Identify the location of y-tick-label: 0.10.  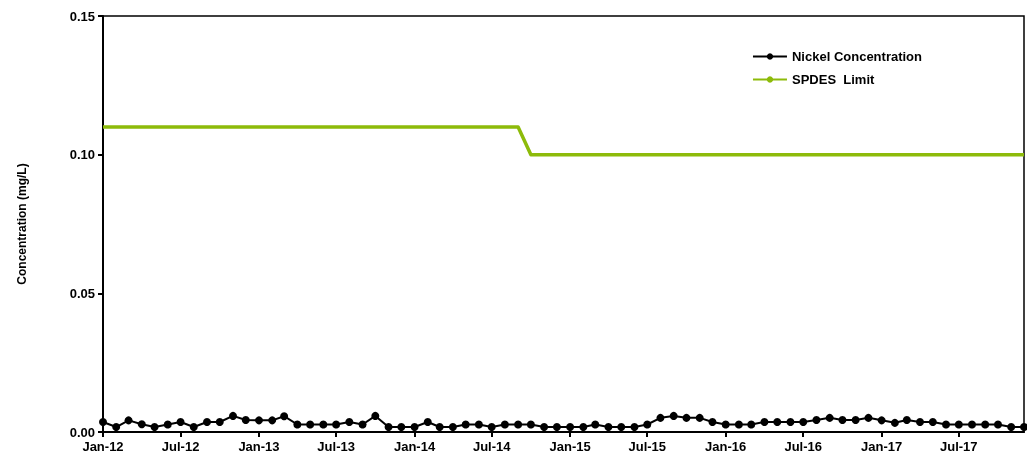
(82, 155).